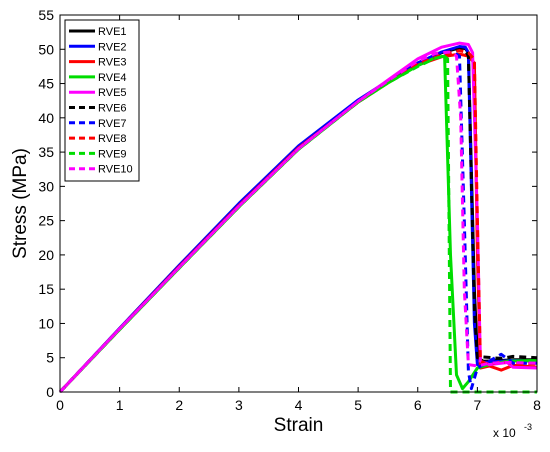 Image resolution: width=550 pixels, height=452 pixels. I want to click on y-tick-label: 30, so click(46, 186).